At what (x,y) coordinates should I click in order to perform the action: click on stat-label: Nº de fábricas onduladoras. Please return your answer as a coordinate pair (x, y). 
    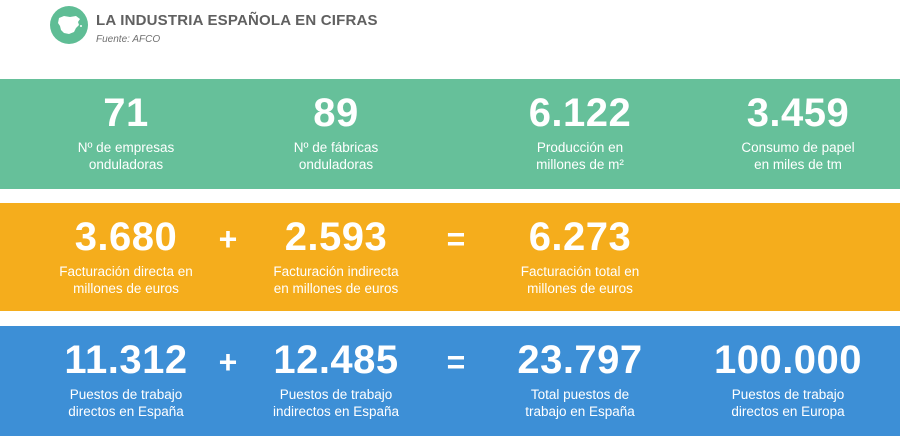
    Looking at the image, I should click on (336, 156).